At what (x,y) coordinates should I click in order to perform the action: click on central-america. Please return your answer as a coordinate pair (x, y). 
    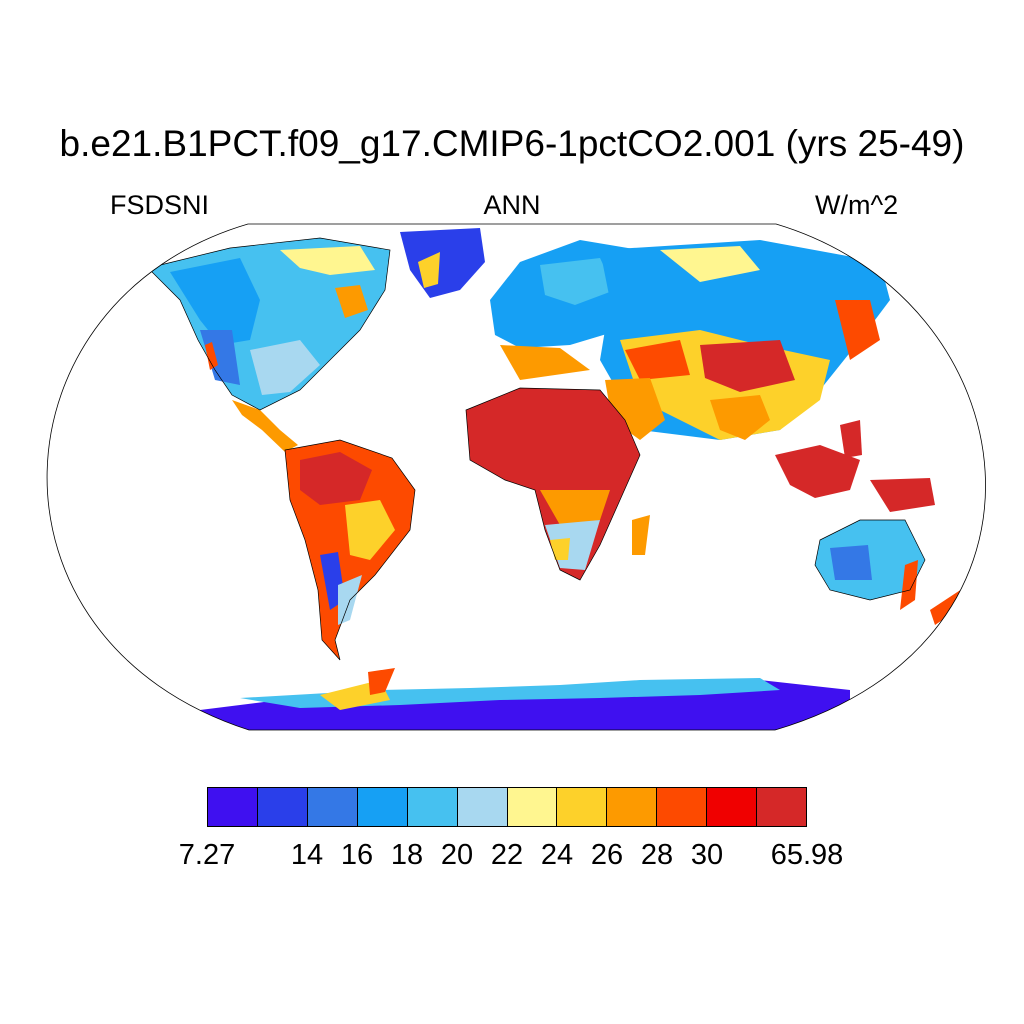
    Looking at the image, I should click on (265, 426).